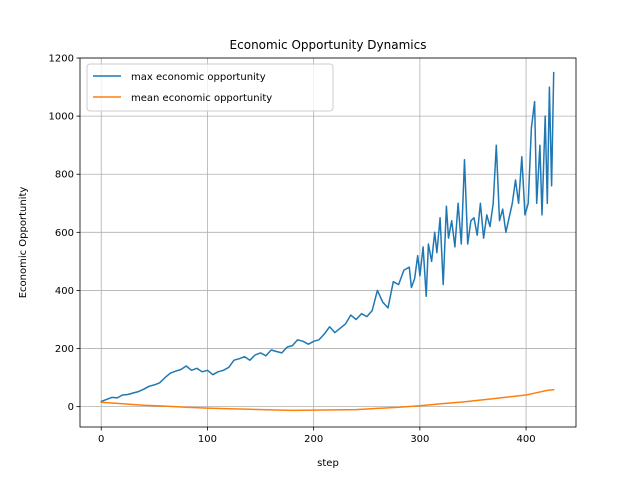 This screenshot has width=640, height=480. What do you see at coordinates (23, 243) in the screenshot?
I see `y-axis-title: Economic Opportunity` at bounding box center [23, 243].